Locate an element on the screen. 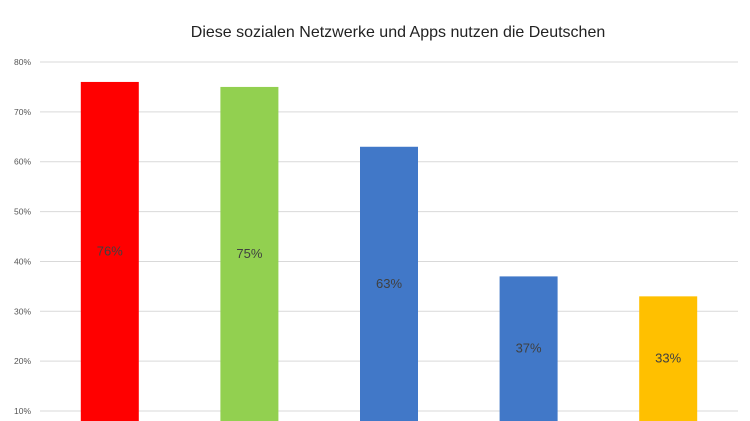 The image size is (750, 421). y-tick-label: 30% is located at coordinates (22, 311).